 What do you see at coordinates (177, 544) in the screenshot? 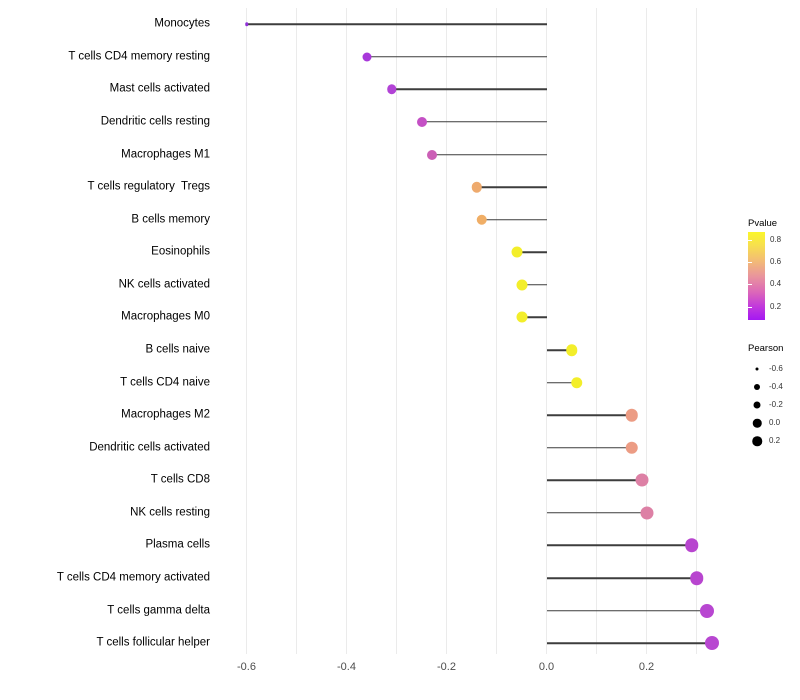
I see `category-label: Plasma cells` at bounding box center [177, 544].